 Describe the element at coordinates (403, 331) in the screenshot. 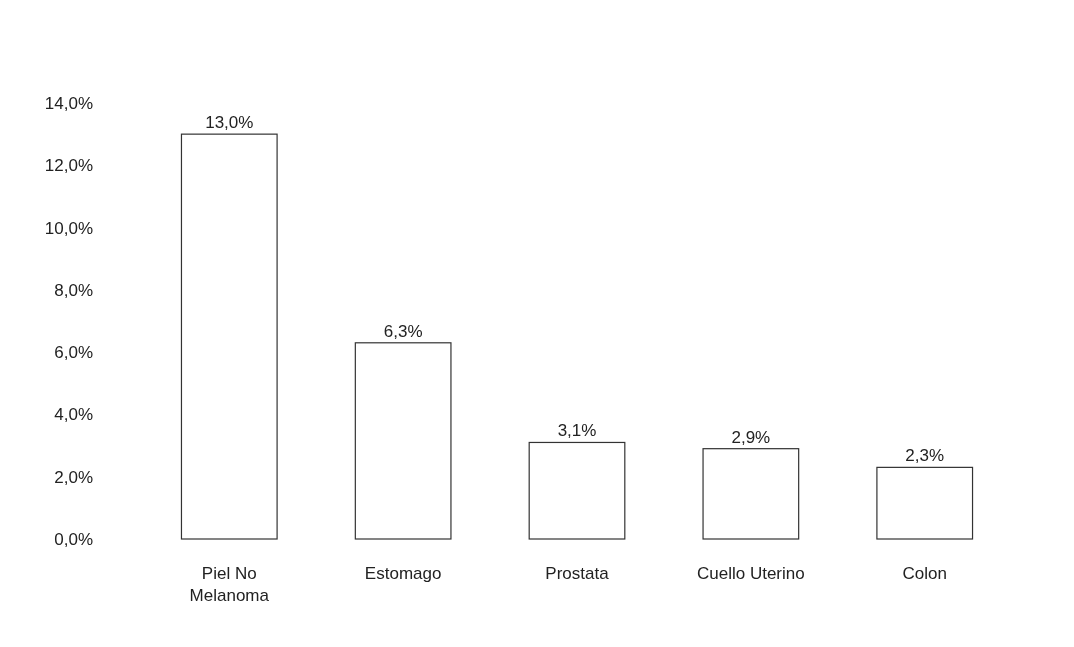

I see `data-label: 6,3%` at that location.